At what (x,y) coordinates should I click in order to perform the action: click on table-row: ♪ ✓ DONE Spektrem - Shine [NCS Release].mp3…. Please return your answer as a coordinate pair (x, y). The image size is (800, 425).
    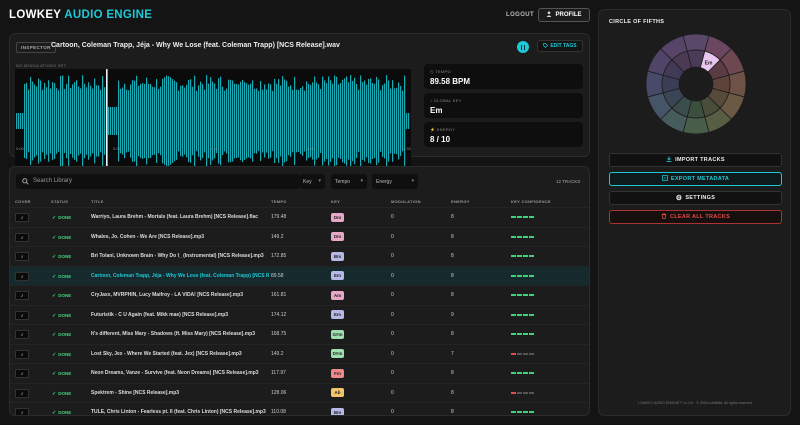
    Looking at the image, I should click on (299, 392).